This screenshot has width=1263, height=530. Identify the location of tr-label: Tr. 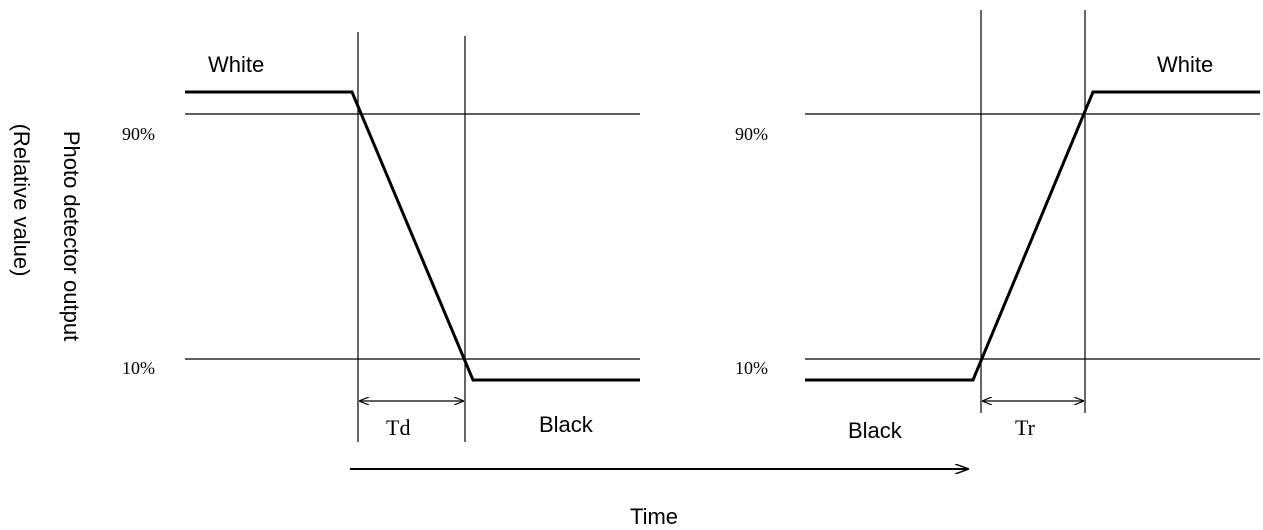
(1025, 427).